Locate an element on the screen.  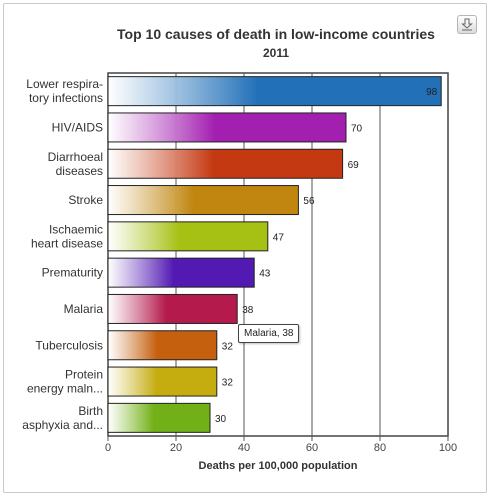
export-button is located at coordinates (467, 24).